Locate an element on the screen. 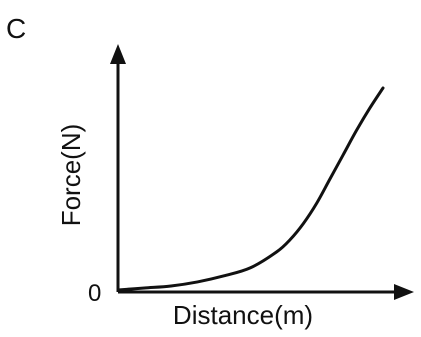  origin-label: 0 is located at coordinates (94, 293).